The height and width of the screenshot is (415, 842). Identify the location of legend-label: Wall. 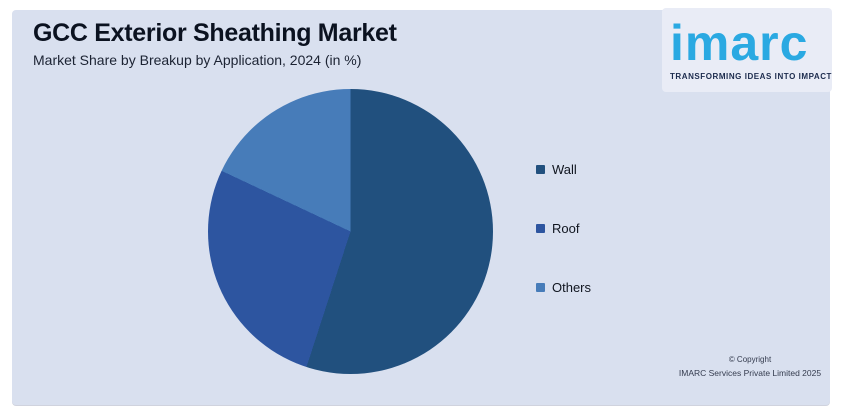
(564, 169).